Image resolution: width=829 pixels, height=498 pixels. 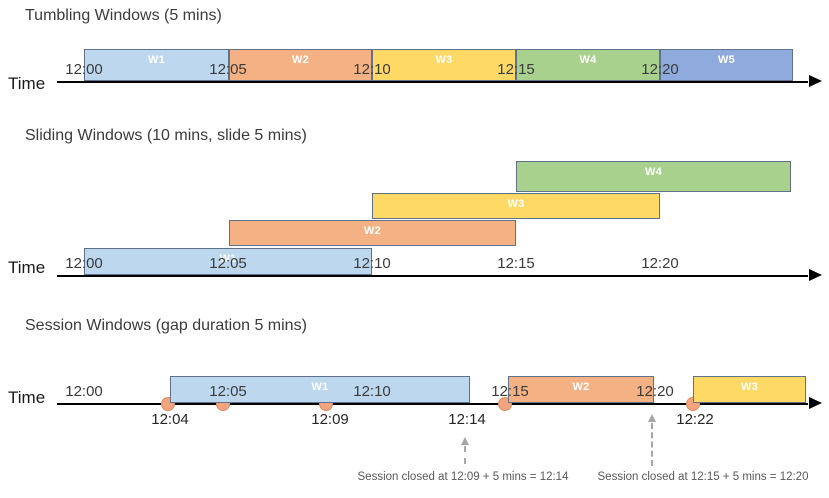 I want to click on window-label-tumbling-w3: W3, so click(x=444, y=60).